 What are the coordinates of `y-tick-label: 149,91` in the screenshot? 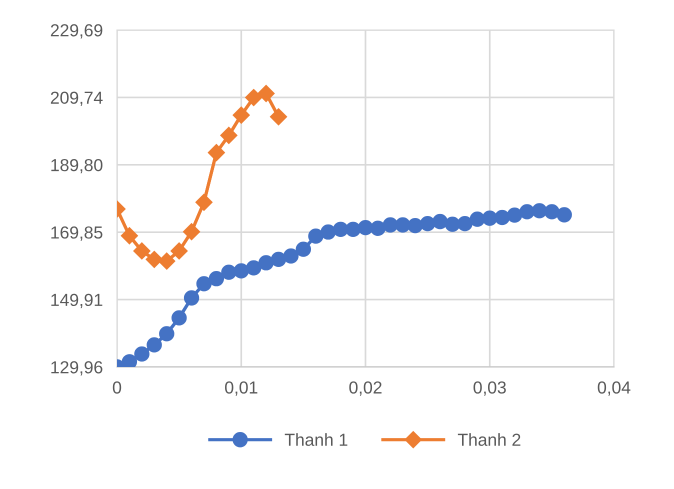 It's located at (76, 301).